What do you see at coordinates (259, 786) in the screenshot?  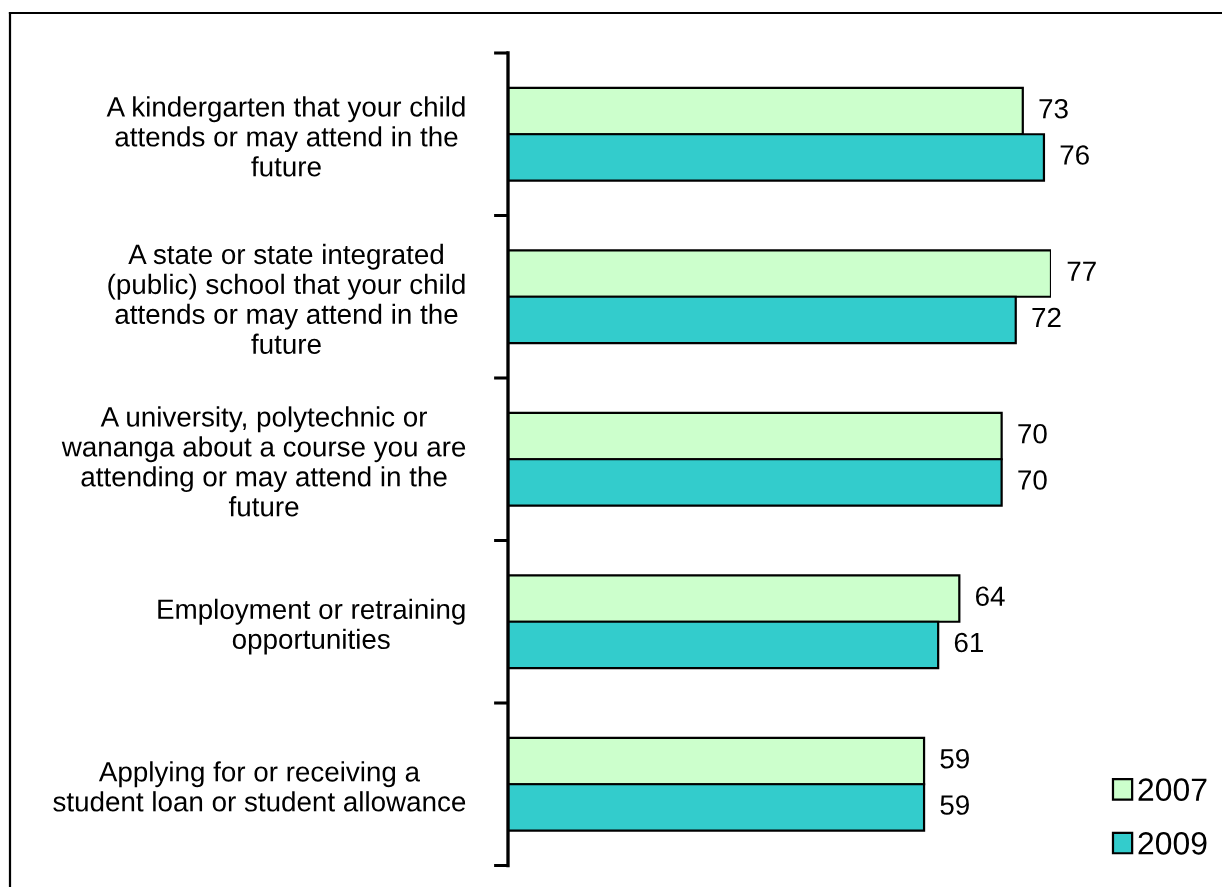 I see `y-tick-label: Applying for or receiving a student loan or student allowance` at bounding box center [259, 786].